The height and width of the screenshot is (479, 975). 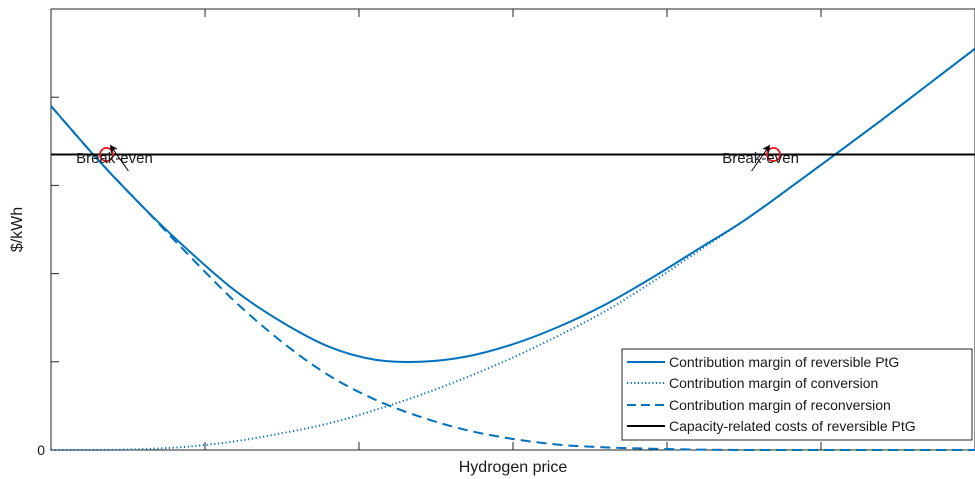 I want to click on break-even-arrow-right, so click(x=761, y=158).